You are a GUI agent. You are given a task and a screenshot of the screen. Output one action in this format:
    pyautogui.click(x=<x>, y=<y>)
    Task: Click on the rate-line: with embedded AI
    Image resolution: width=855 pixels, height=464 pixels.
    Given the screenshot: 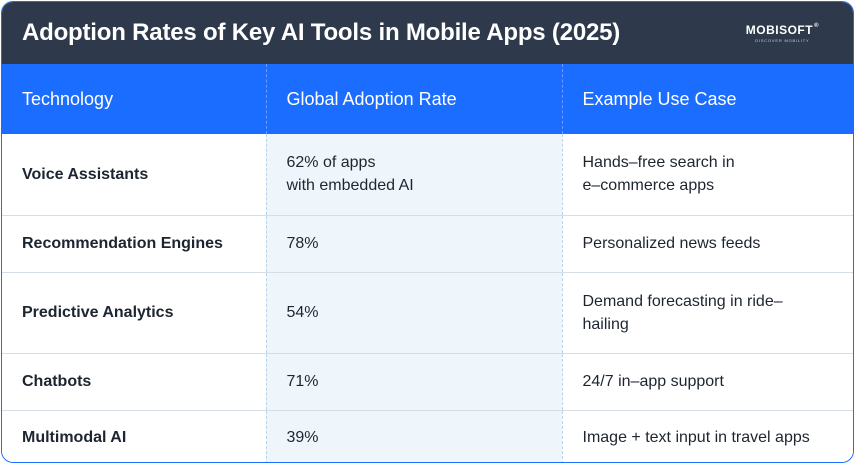 What is the action you would take?
    pyautogui.click(x=350, y=186)
    